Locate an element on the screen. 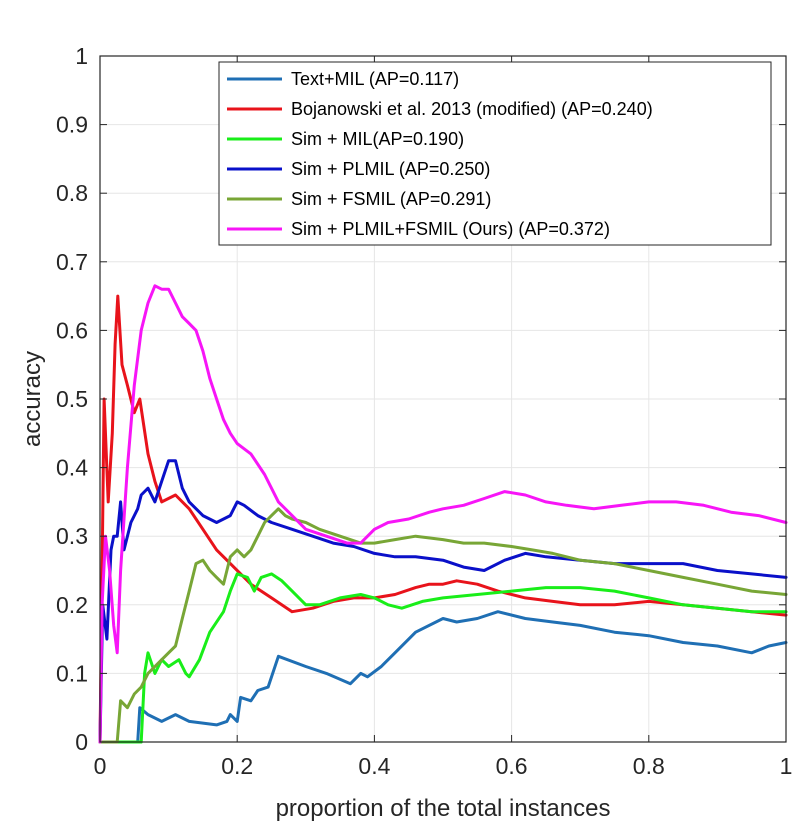  legend-label-5: Sim + PLMIL+FSMIL (Ours) (AP=0.372) is located at coordinates (450, 229).